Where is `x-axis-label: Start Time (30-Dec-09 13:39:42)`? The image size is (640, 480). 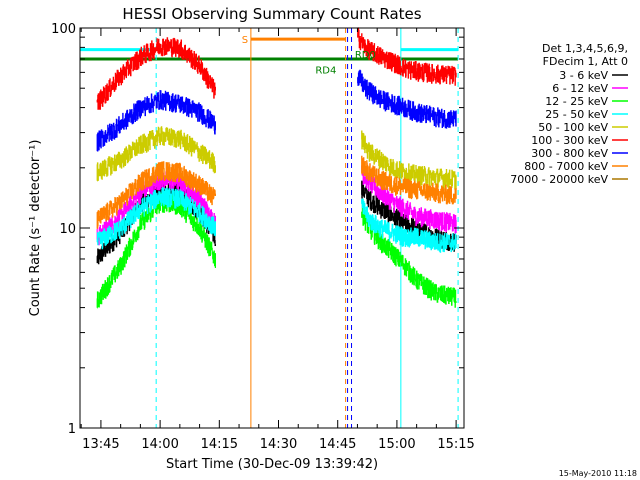
x-axis-label: Start Time (30-Dec-09 13:39:42) is located at coordinates (272, 464).